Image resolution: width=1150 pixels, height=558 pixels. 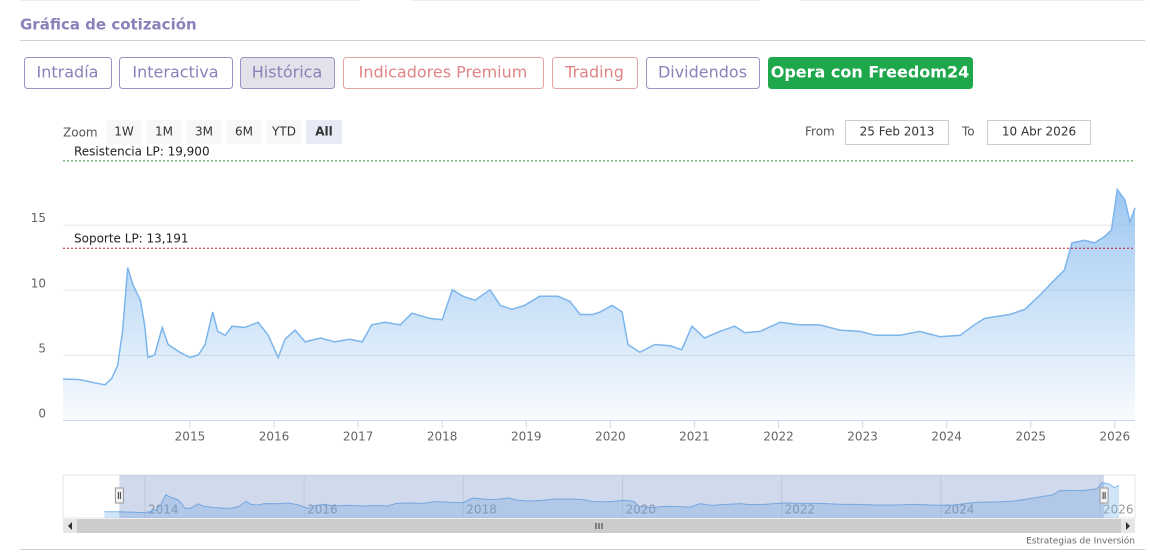 I want to click on tab-button: Opera con Freedom24, so click(x=870, y=73).